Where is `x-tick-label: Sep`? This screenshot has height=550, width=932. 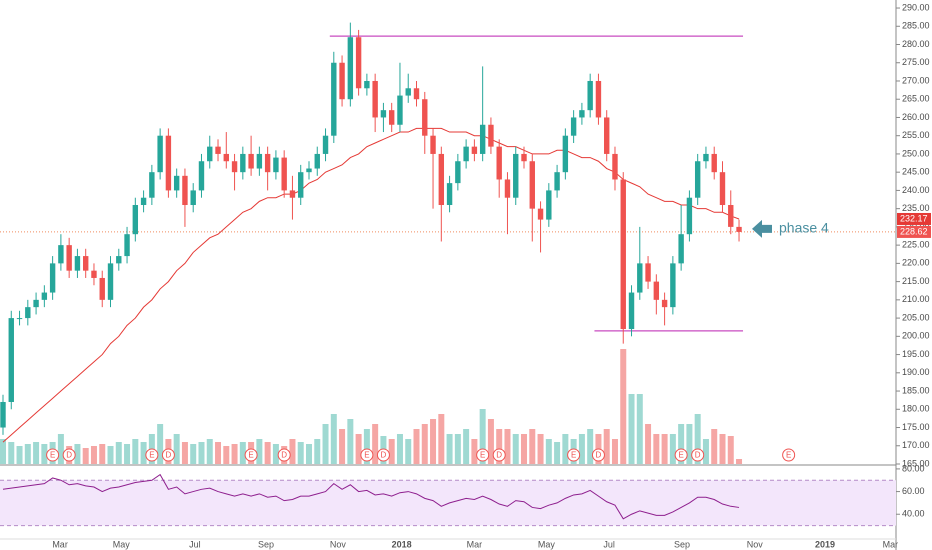
x-tick-label: Sep is located at coordinates (682, 544).